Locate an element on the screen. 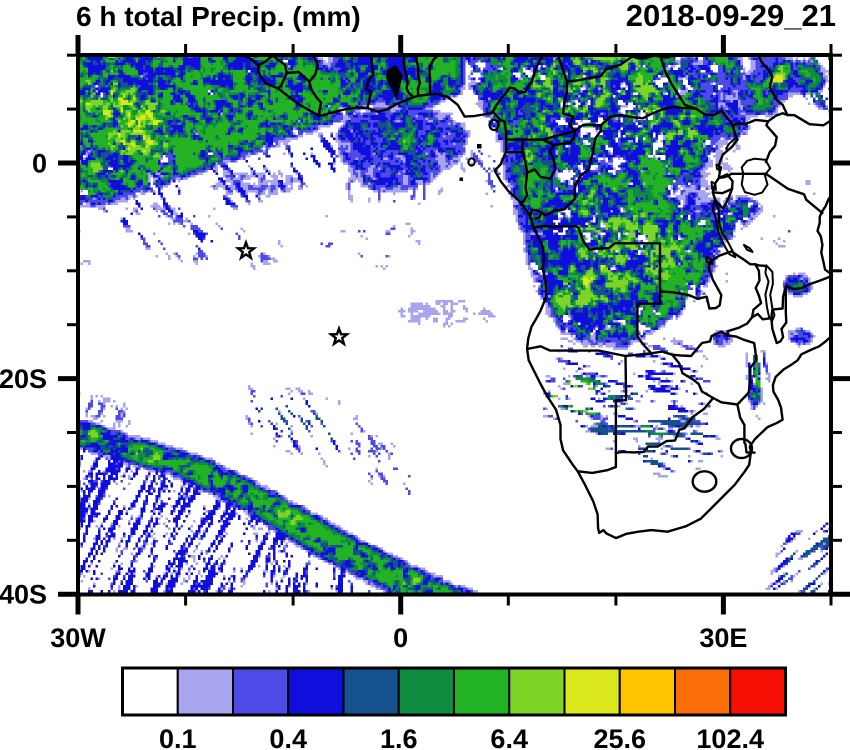  svg-text: 25.6 is located at coordinates (620, 737).